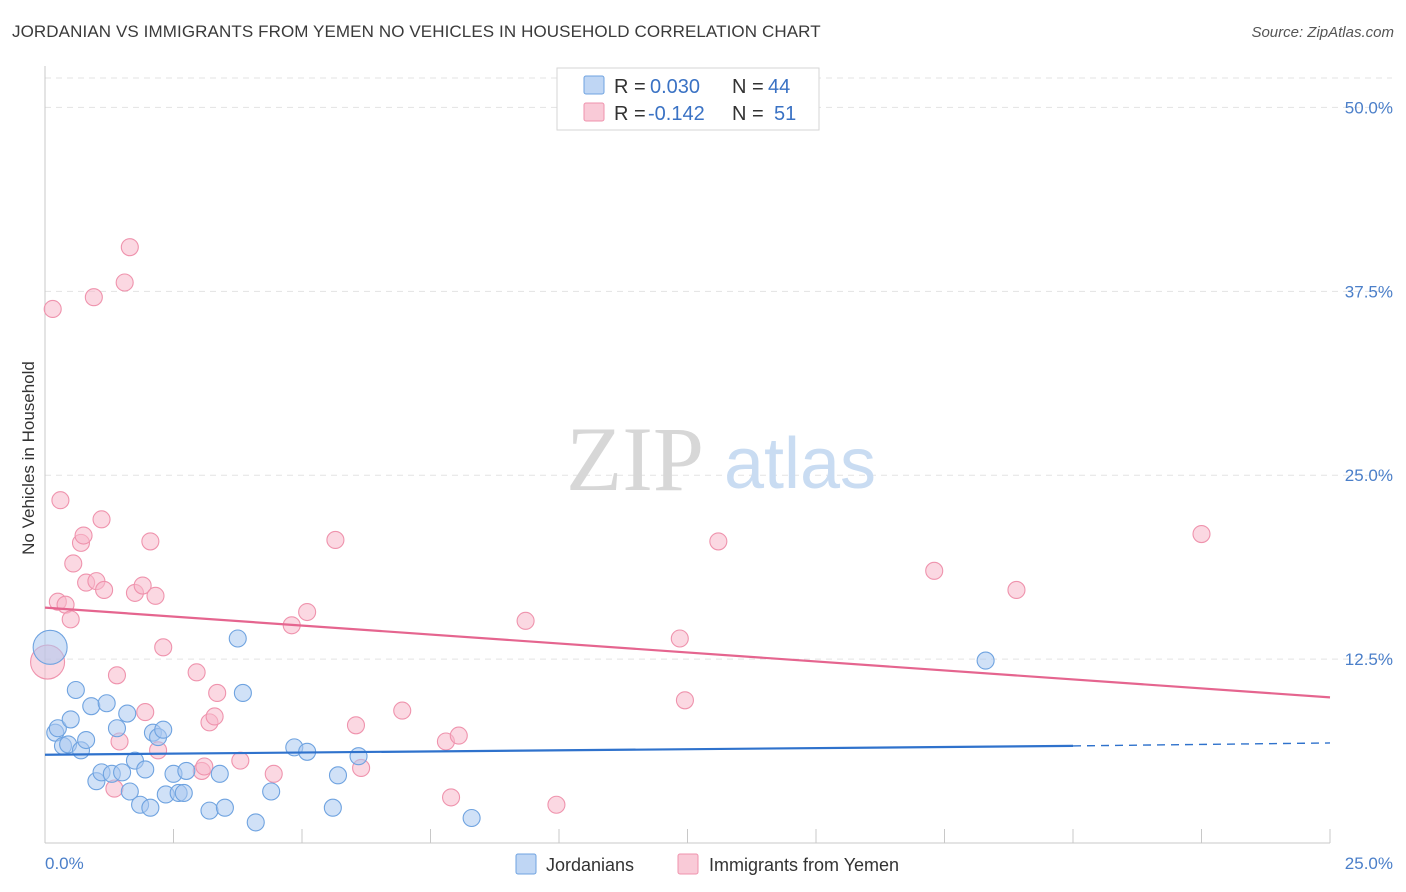 Image resolution: width=1406 pixels, height=892 pixels. I want to click on watermark: ZIP atlas, so click(721, 459).